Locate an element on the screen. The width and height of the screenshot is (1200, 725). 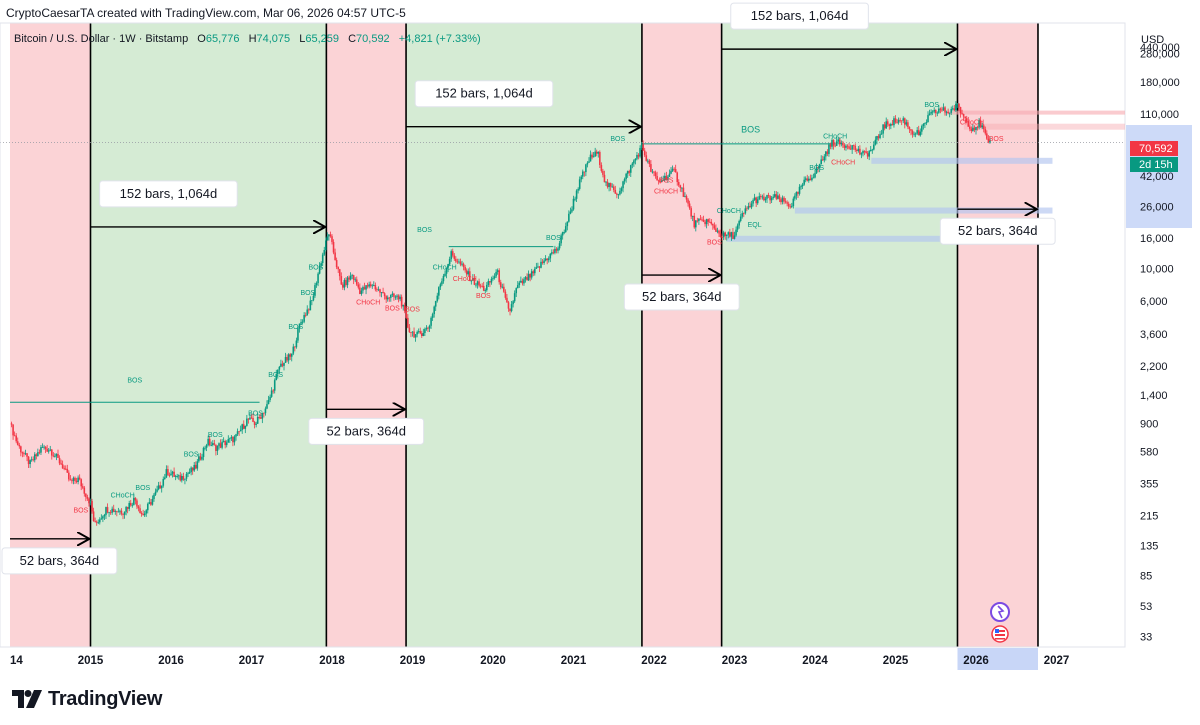
price-tick-label: 580 is located at coordinates (1149, 453).